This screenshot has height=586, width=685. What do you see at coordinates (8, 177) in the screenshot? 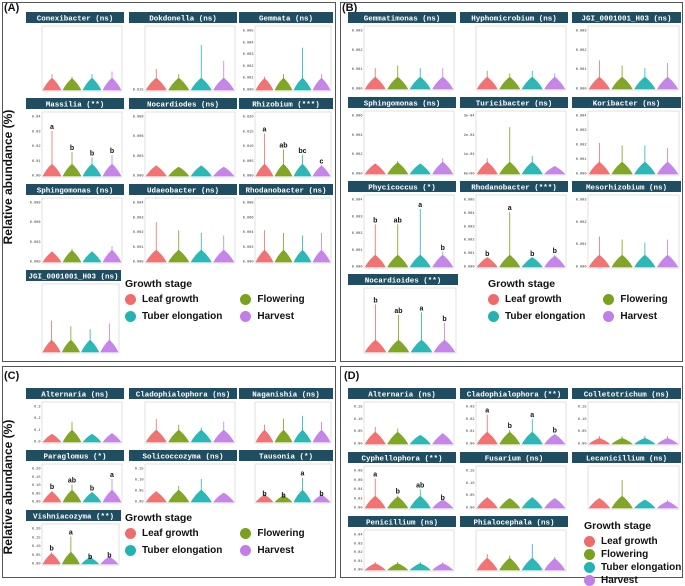
I see `y-axis-label-top: Relative abundance (%)` at bounding box center [8, 177].